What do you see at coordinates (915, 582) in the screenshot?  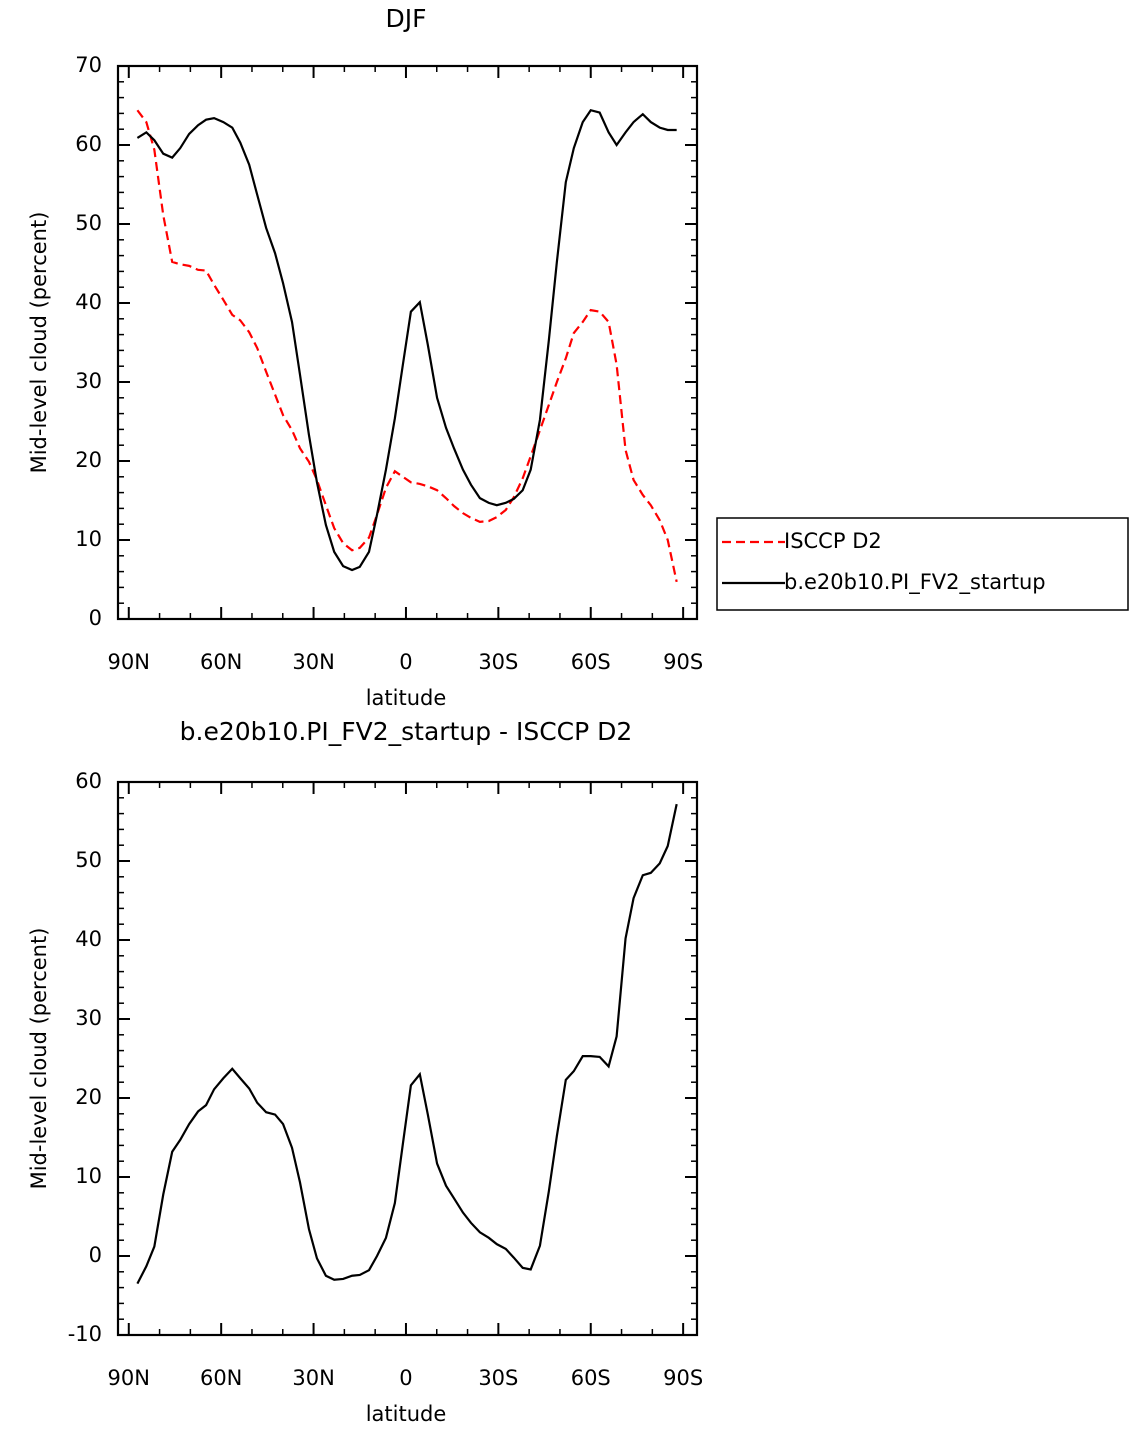 I see `legend-label: b.e20b10.PI_FV2_startup` at bounding box center [915, 582].